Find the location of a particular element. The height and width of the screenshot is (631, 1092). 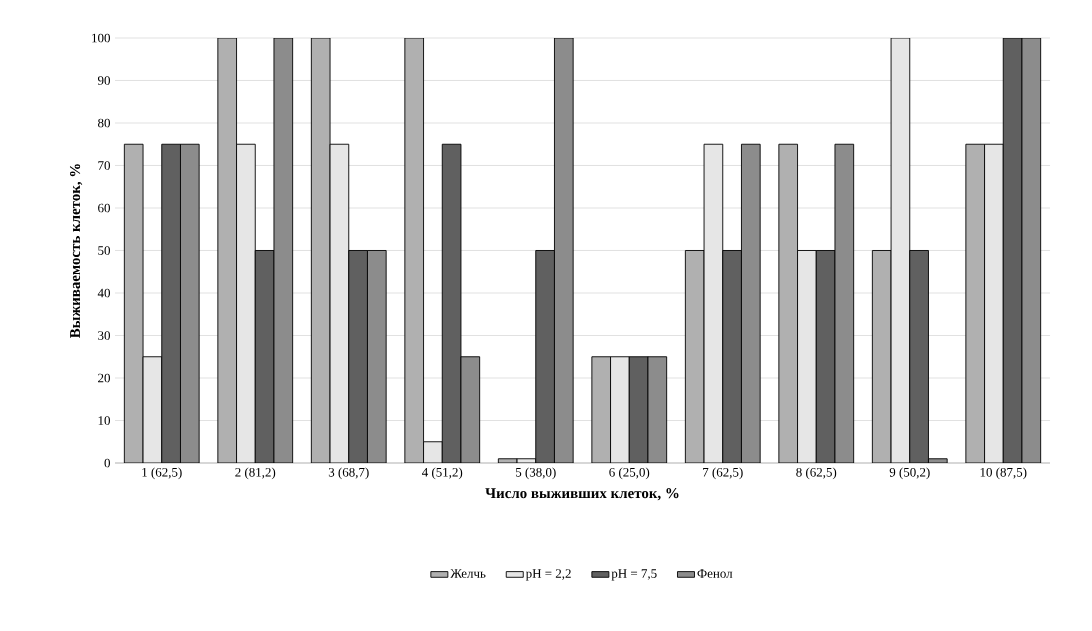

y-tick-label: 20 is located at coordinates (104, 378).